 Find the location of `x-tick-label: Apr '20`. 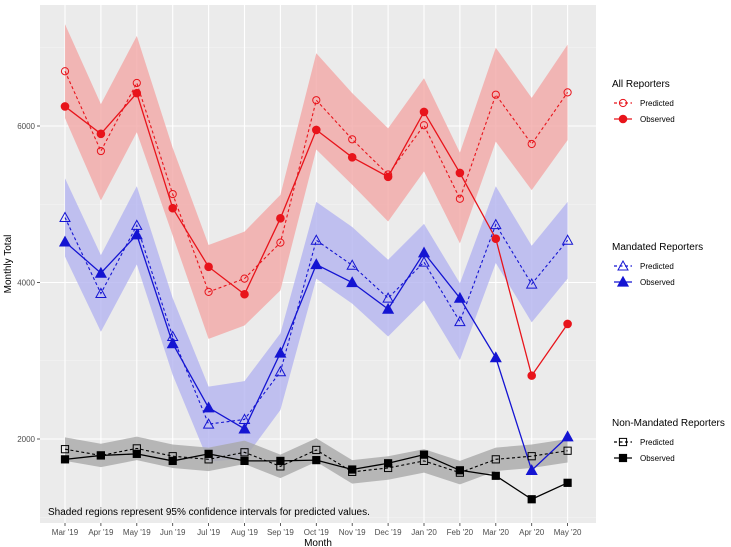

x-tick-label: Apr '20 is located at coordinates (532, 532).